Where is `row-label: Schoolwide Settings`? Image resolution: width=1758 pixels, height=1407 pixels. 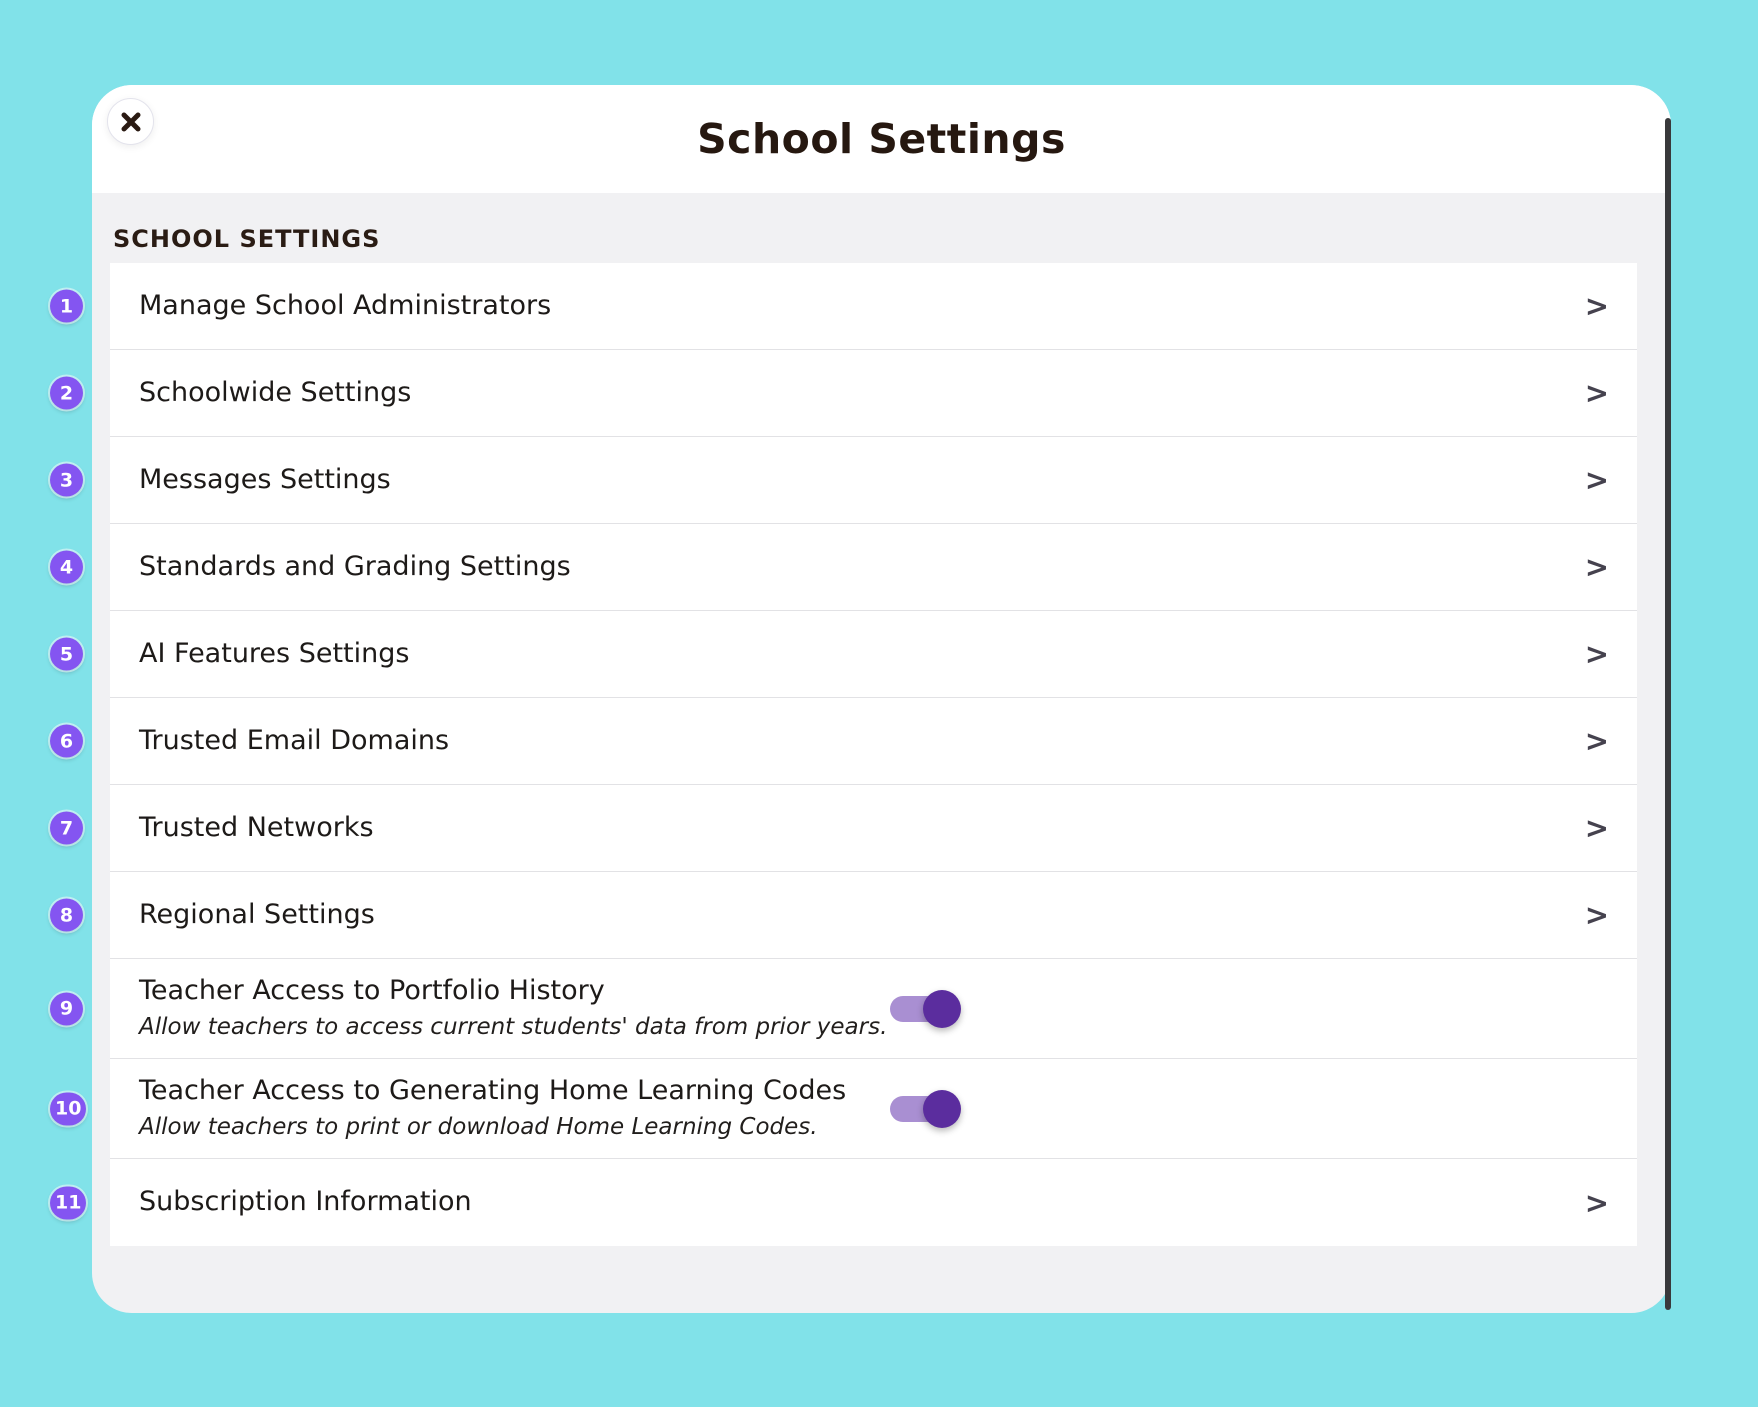
row-label: Schoolwide Settings is located at coordinates (275, 392).